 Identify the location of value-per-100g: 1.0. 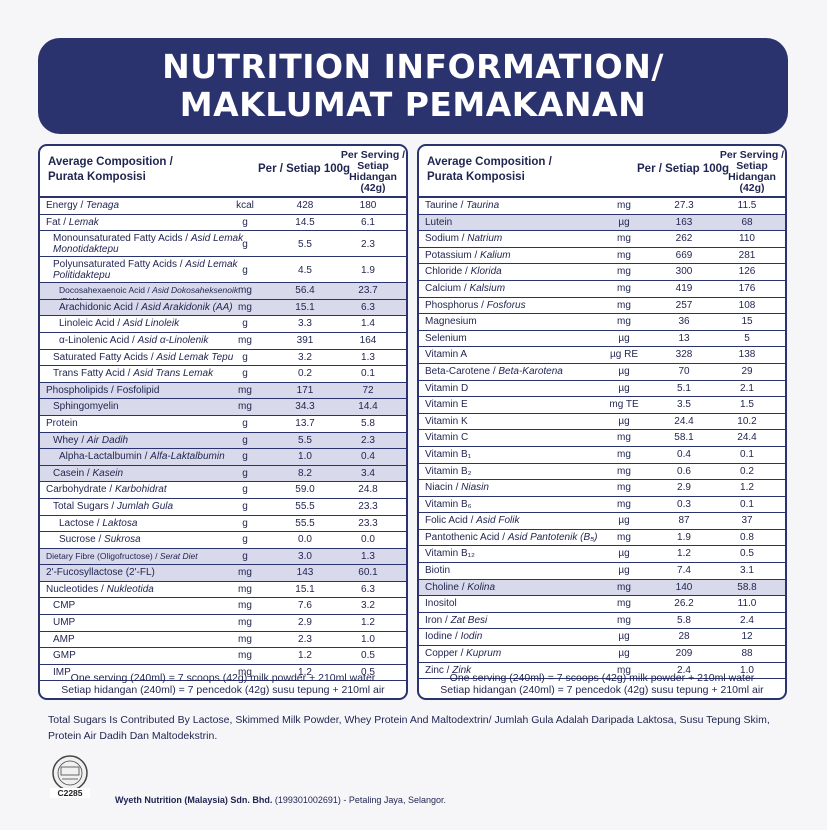
(305, 457).